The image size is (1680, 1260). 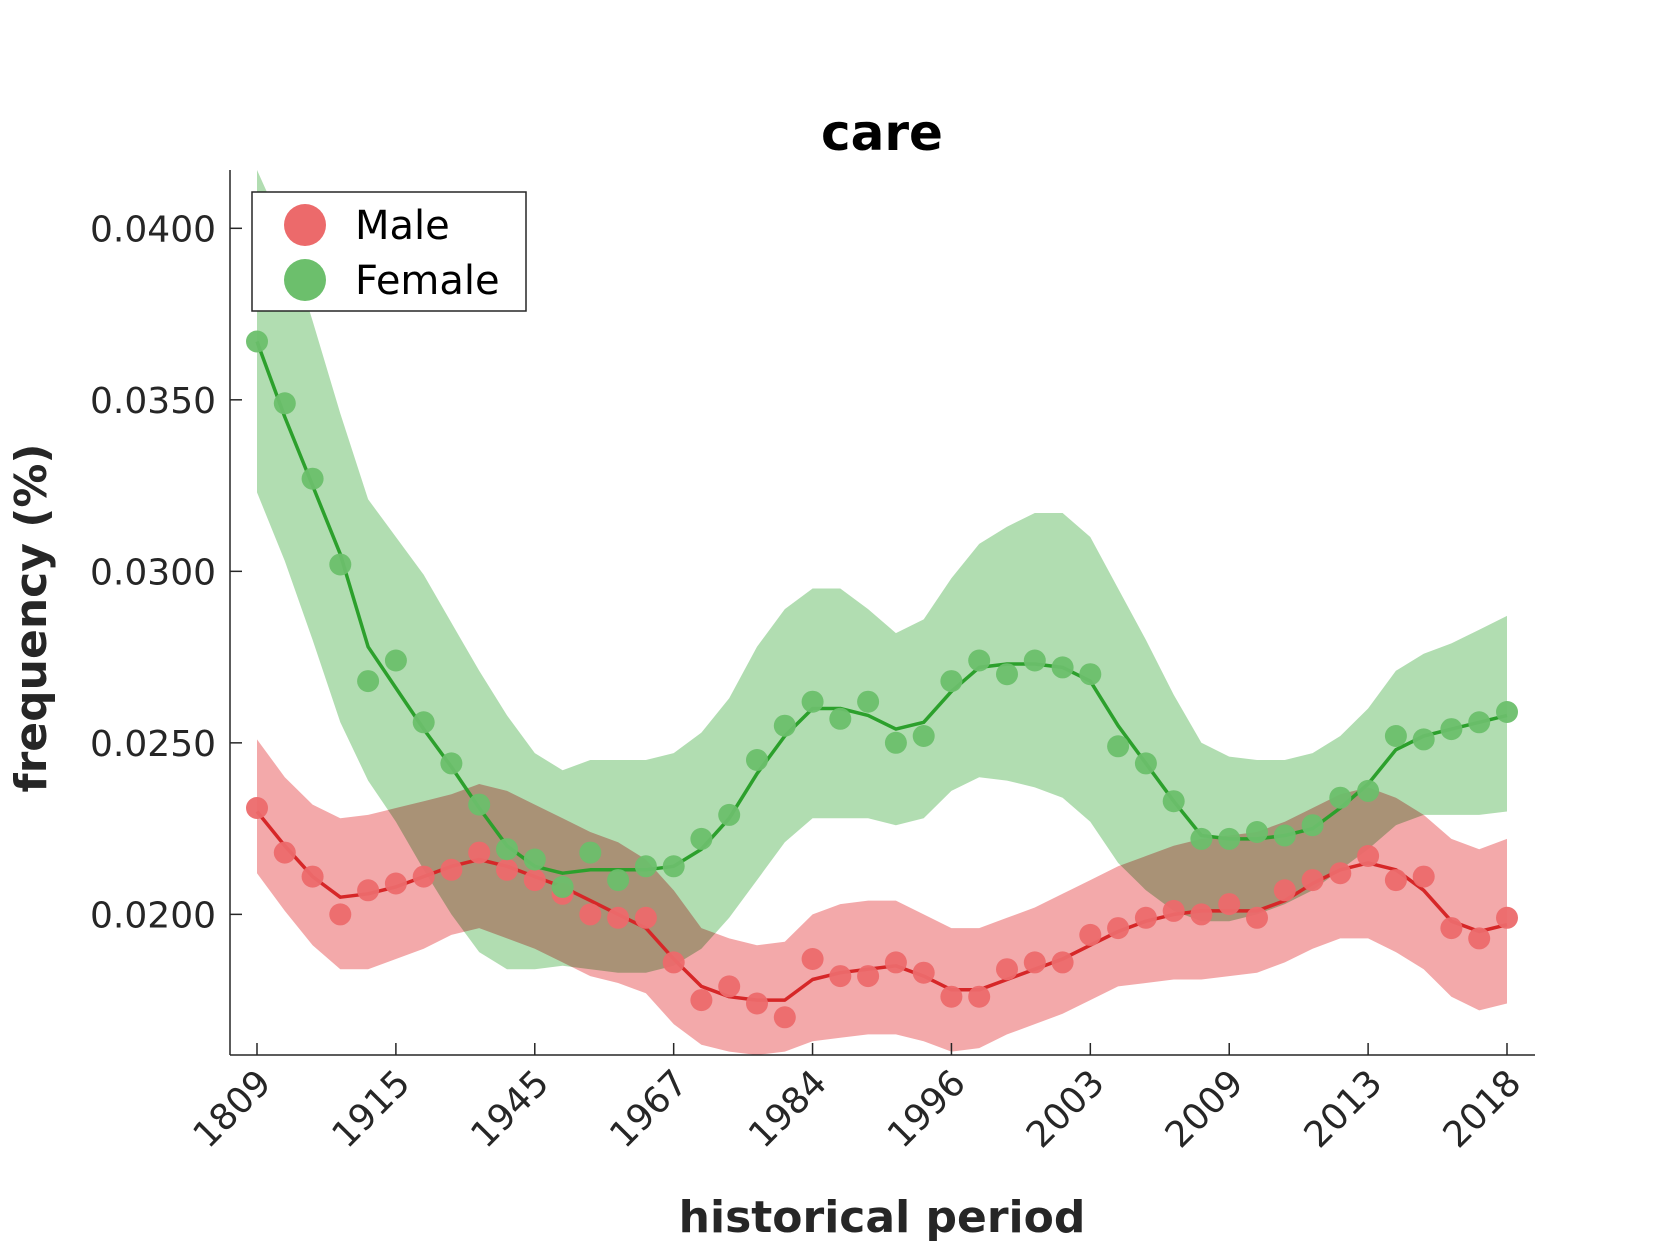 I want to click on y-tick-label: 0.0400, so click(x=153, y=229).